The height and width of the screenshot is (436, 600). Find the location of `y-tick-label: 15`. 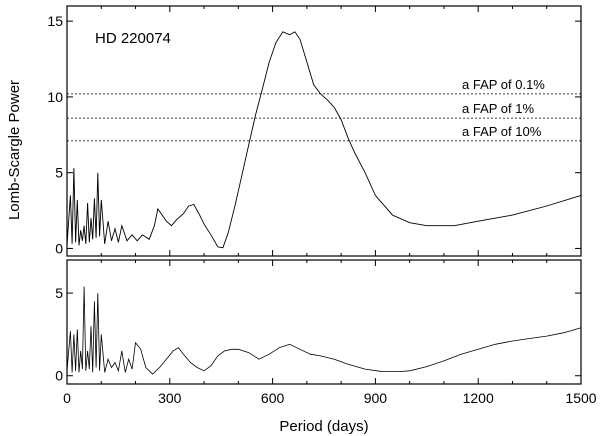

y-tick-label: 15 is located at coordinates (55, 21).